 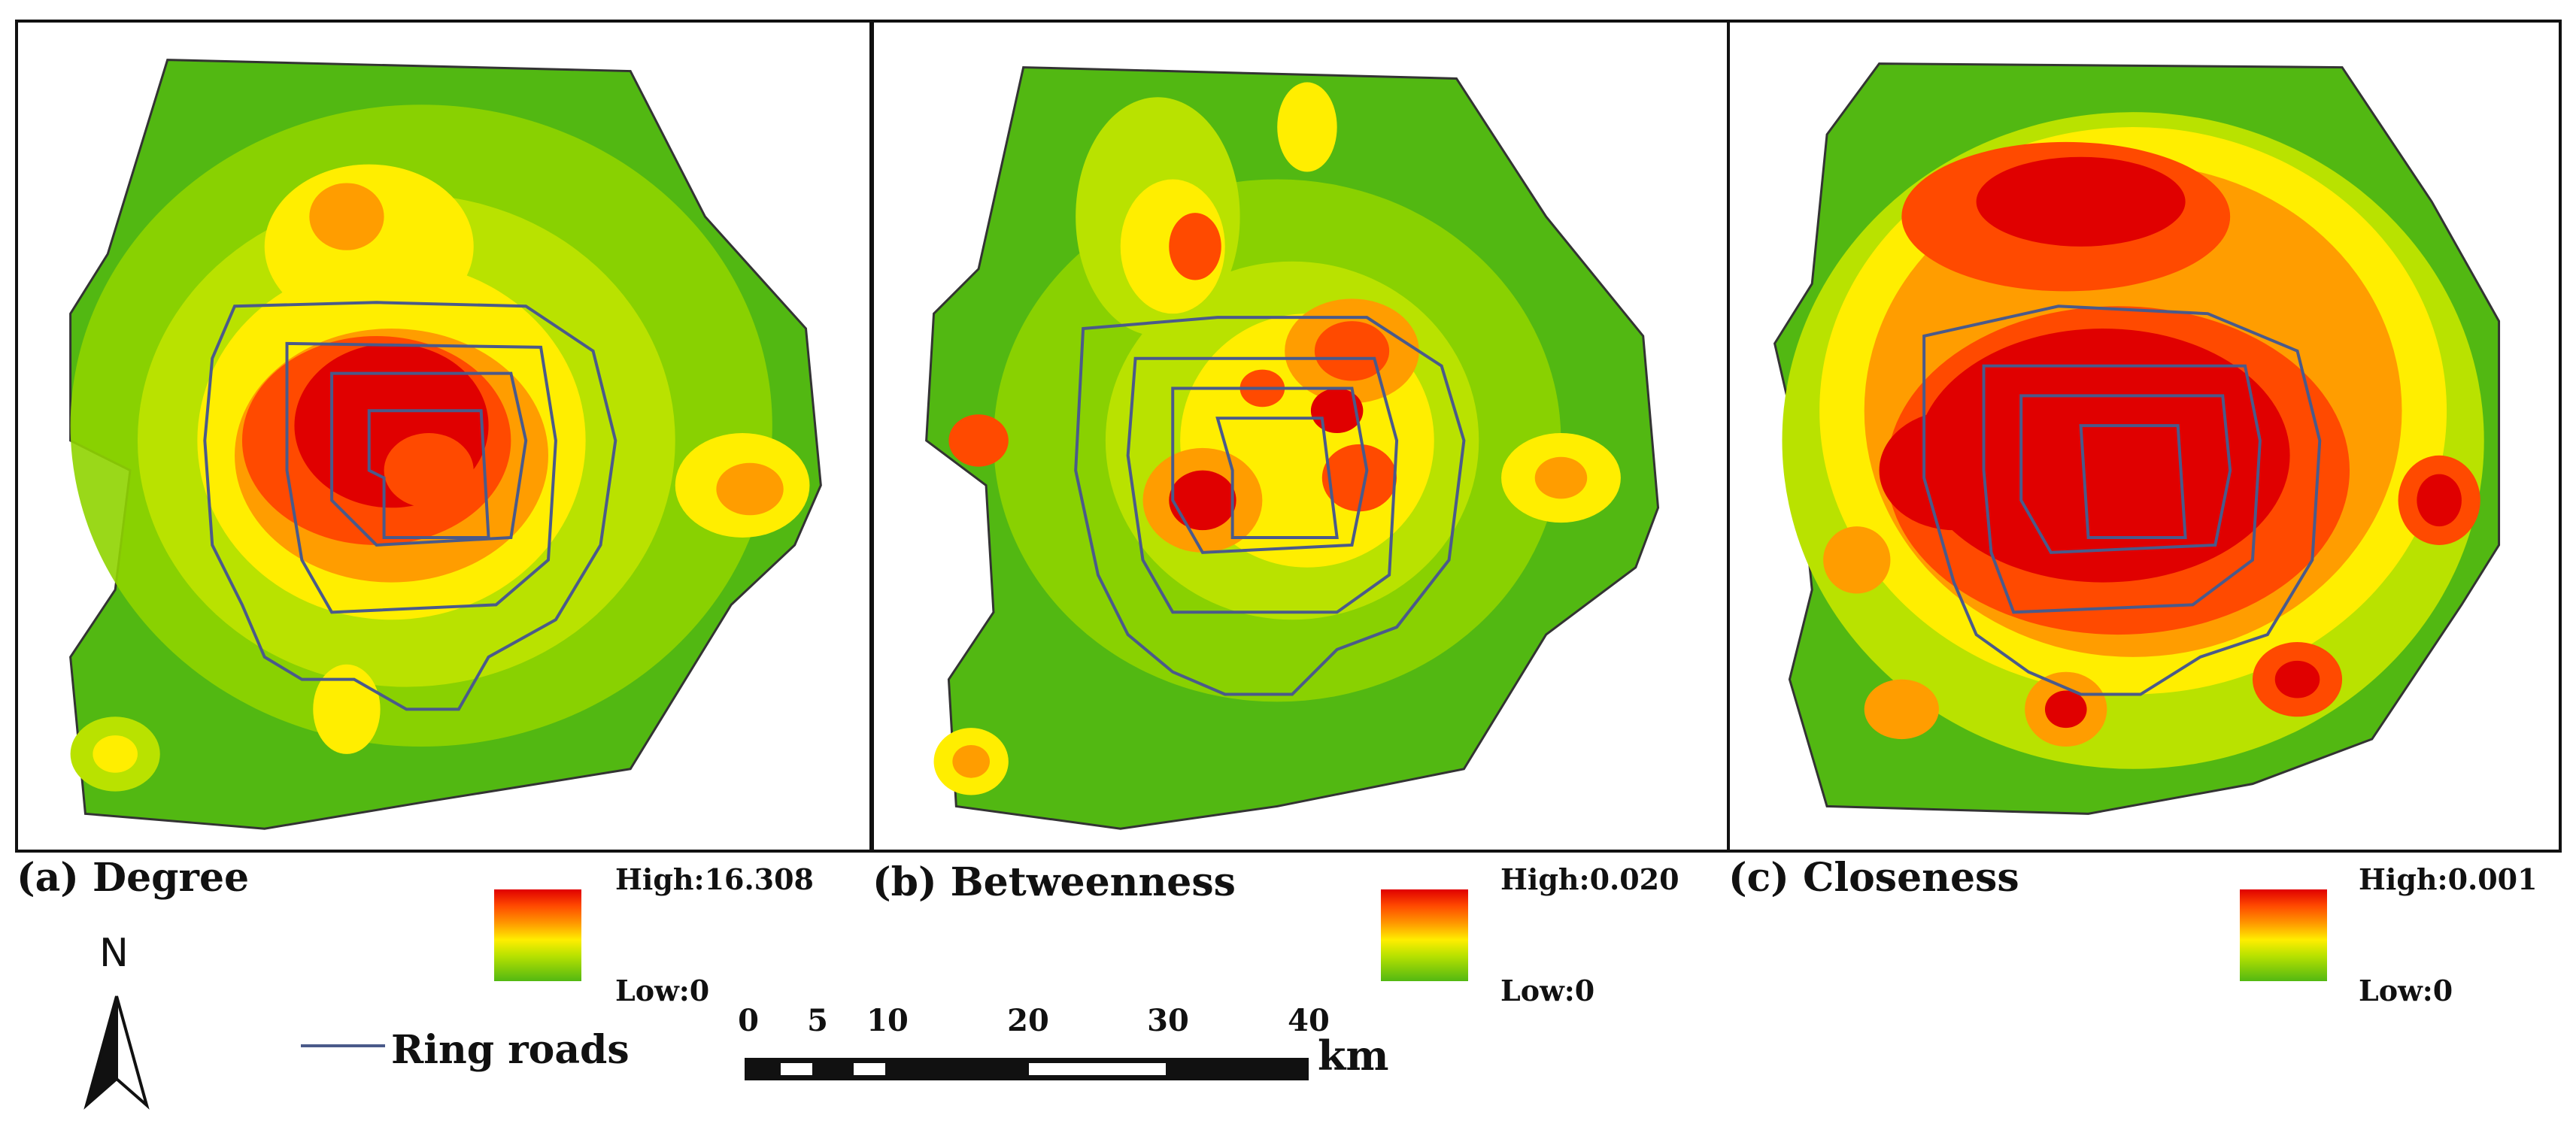 I want to click on legend-high-closeness: High:0.001, so click(x=2448, y=879).